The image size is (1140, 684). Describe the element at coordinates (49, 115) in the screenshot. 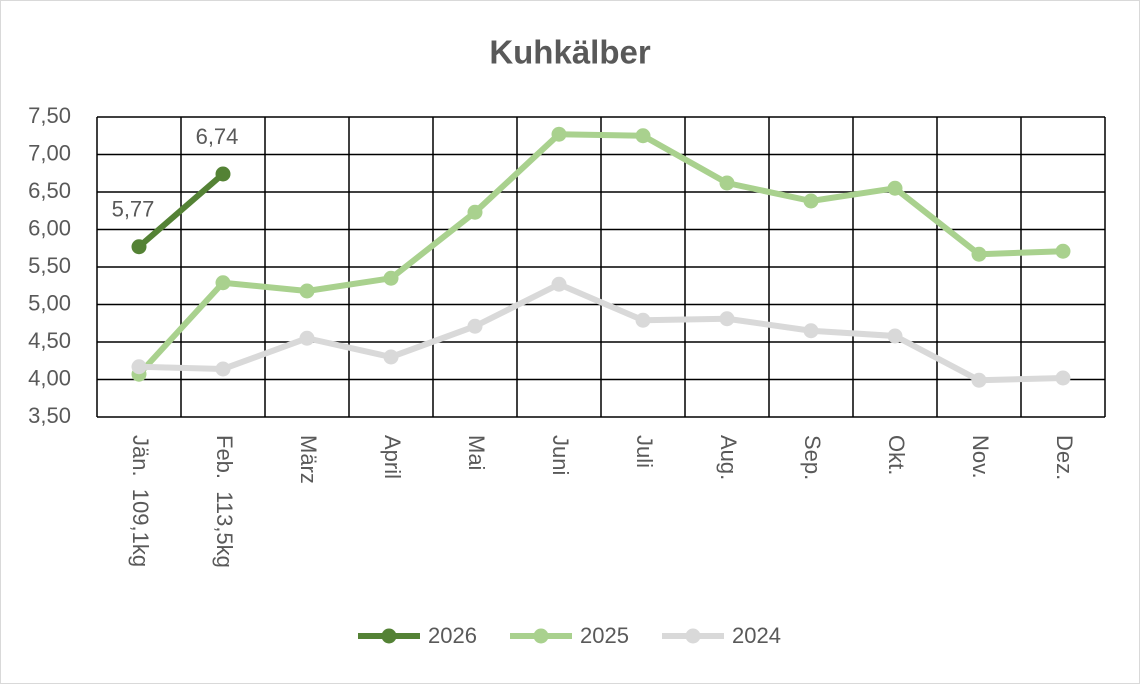

I see `y-tick-label: 7,50` at that location.